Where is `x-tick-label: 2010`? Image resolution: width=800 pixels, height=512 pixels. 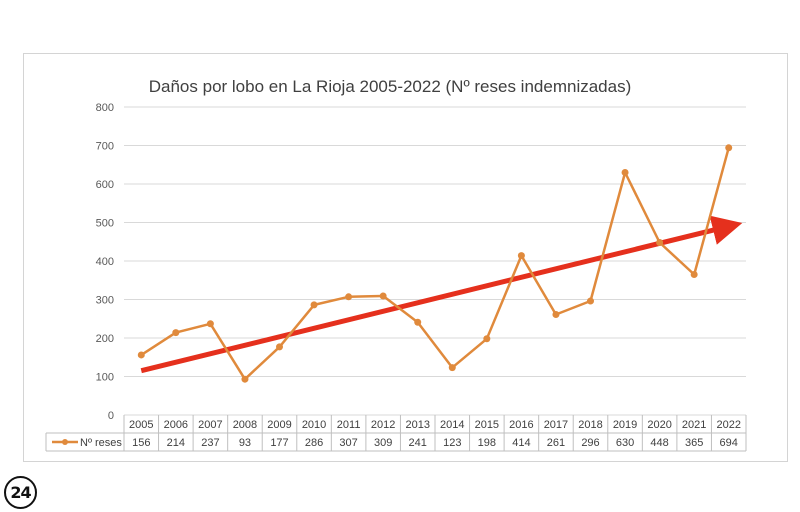
x-tick-label: 2010 is located at coordinates (314, 425).